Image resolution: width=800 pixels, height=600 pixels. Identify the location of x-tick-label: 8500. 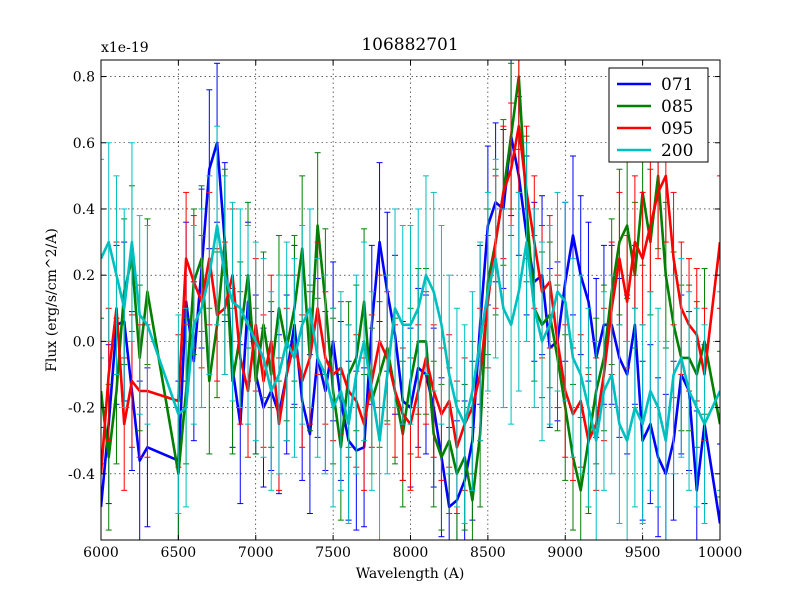
(488, 553).